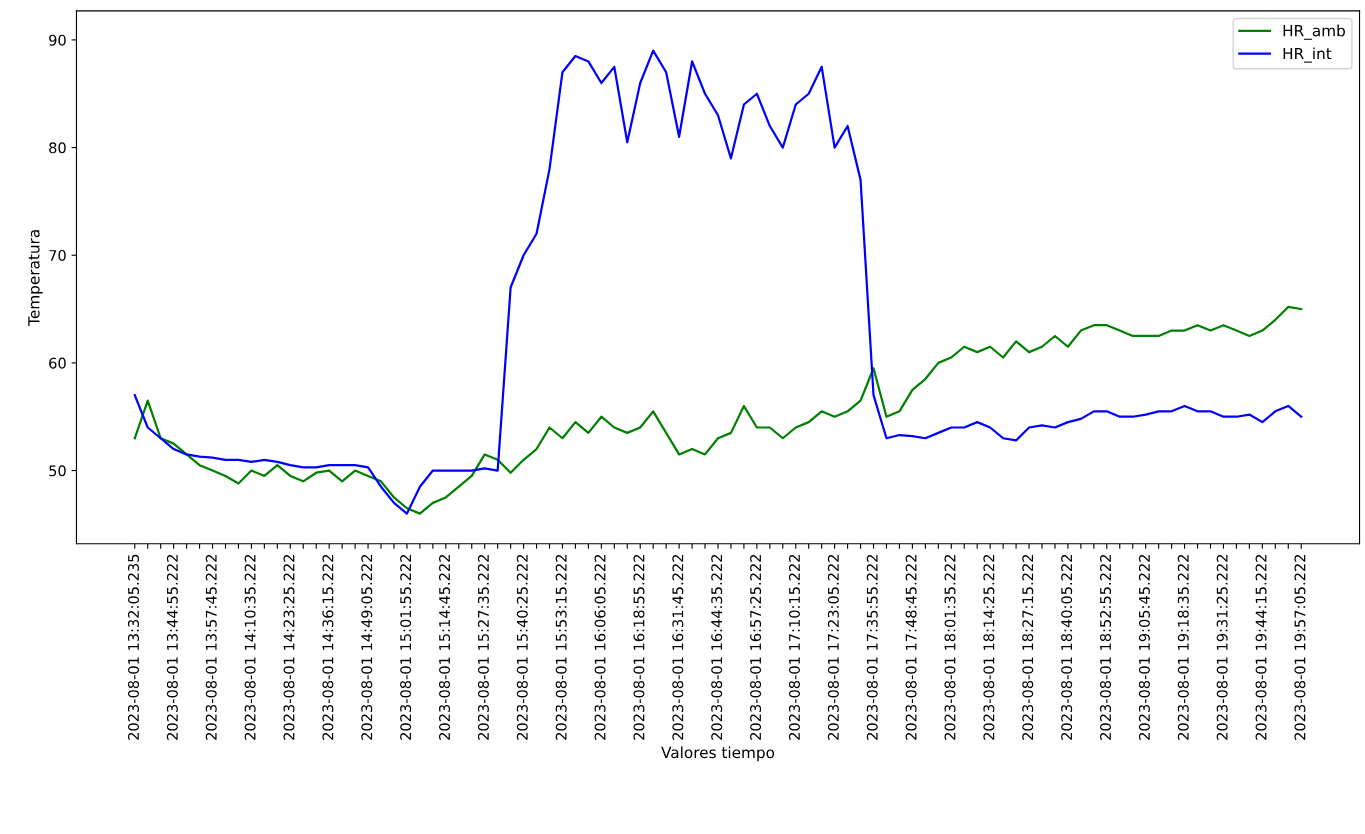 This screenshot has height=834, width=1365. What do you see at coordinates (367, 647) in the screenshot?
I see `x-tick-label: 2023-08-01 14:49:05.222` at bounding box center [367, 647].